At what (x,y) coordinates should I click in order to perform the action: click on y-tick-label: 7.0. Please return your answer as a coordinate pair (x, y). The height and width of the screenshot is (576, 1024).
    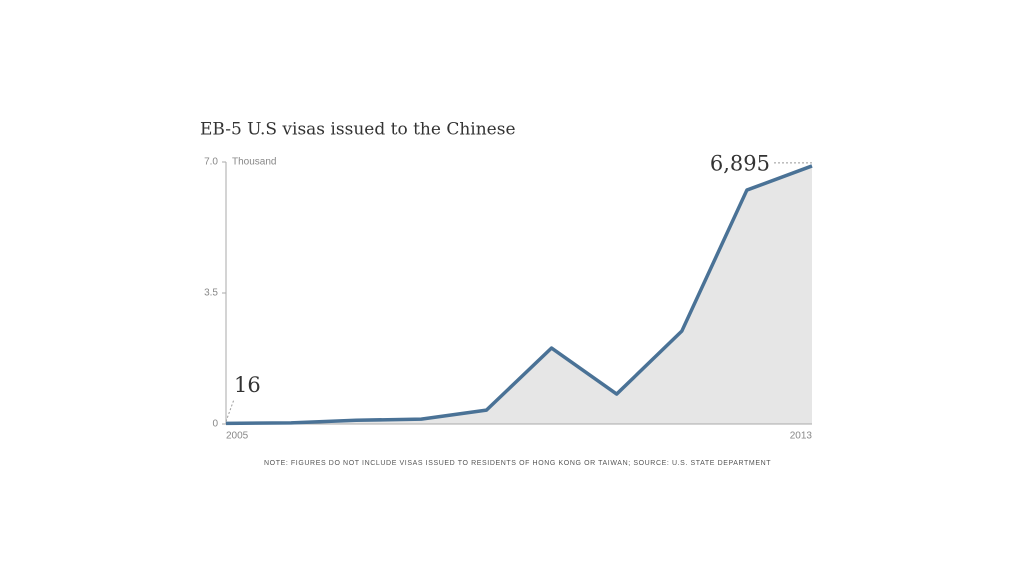
    Looking at the image, I should click on (211, 162).